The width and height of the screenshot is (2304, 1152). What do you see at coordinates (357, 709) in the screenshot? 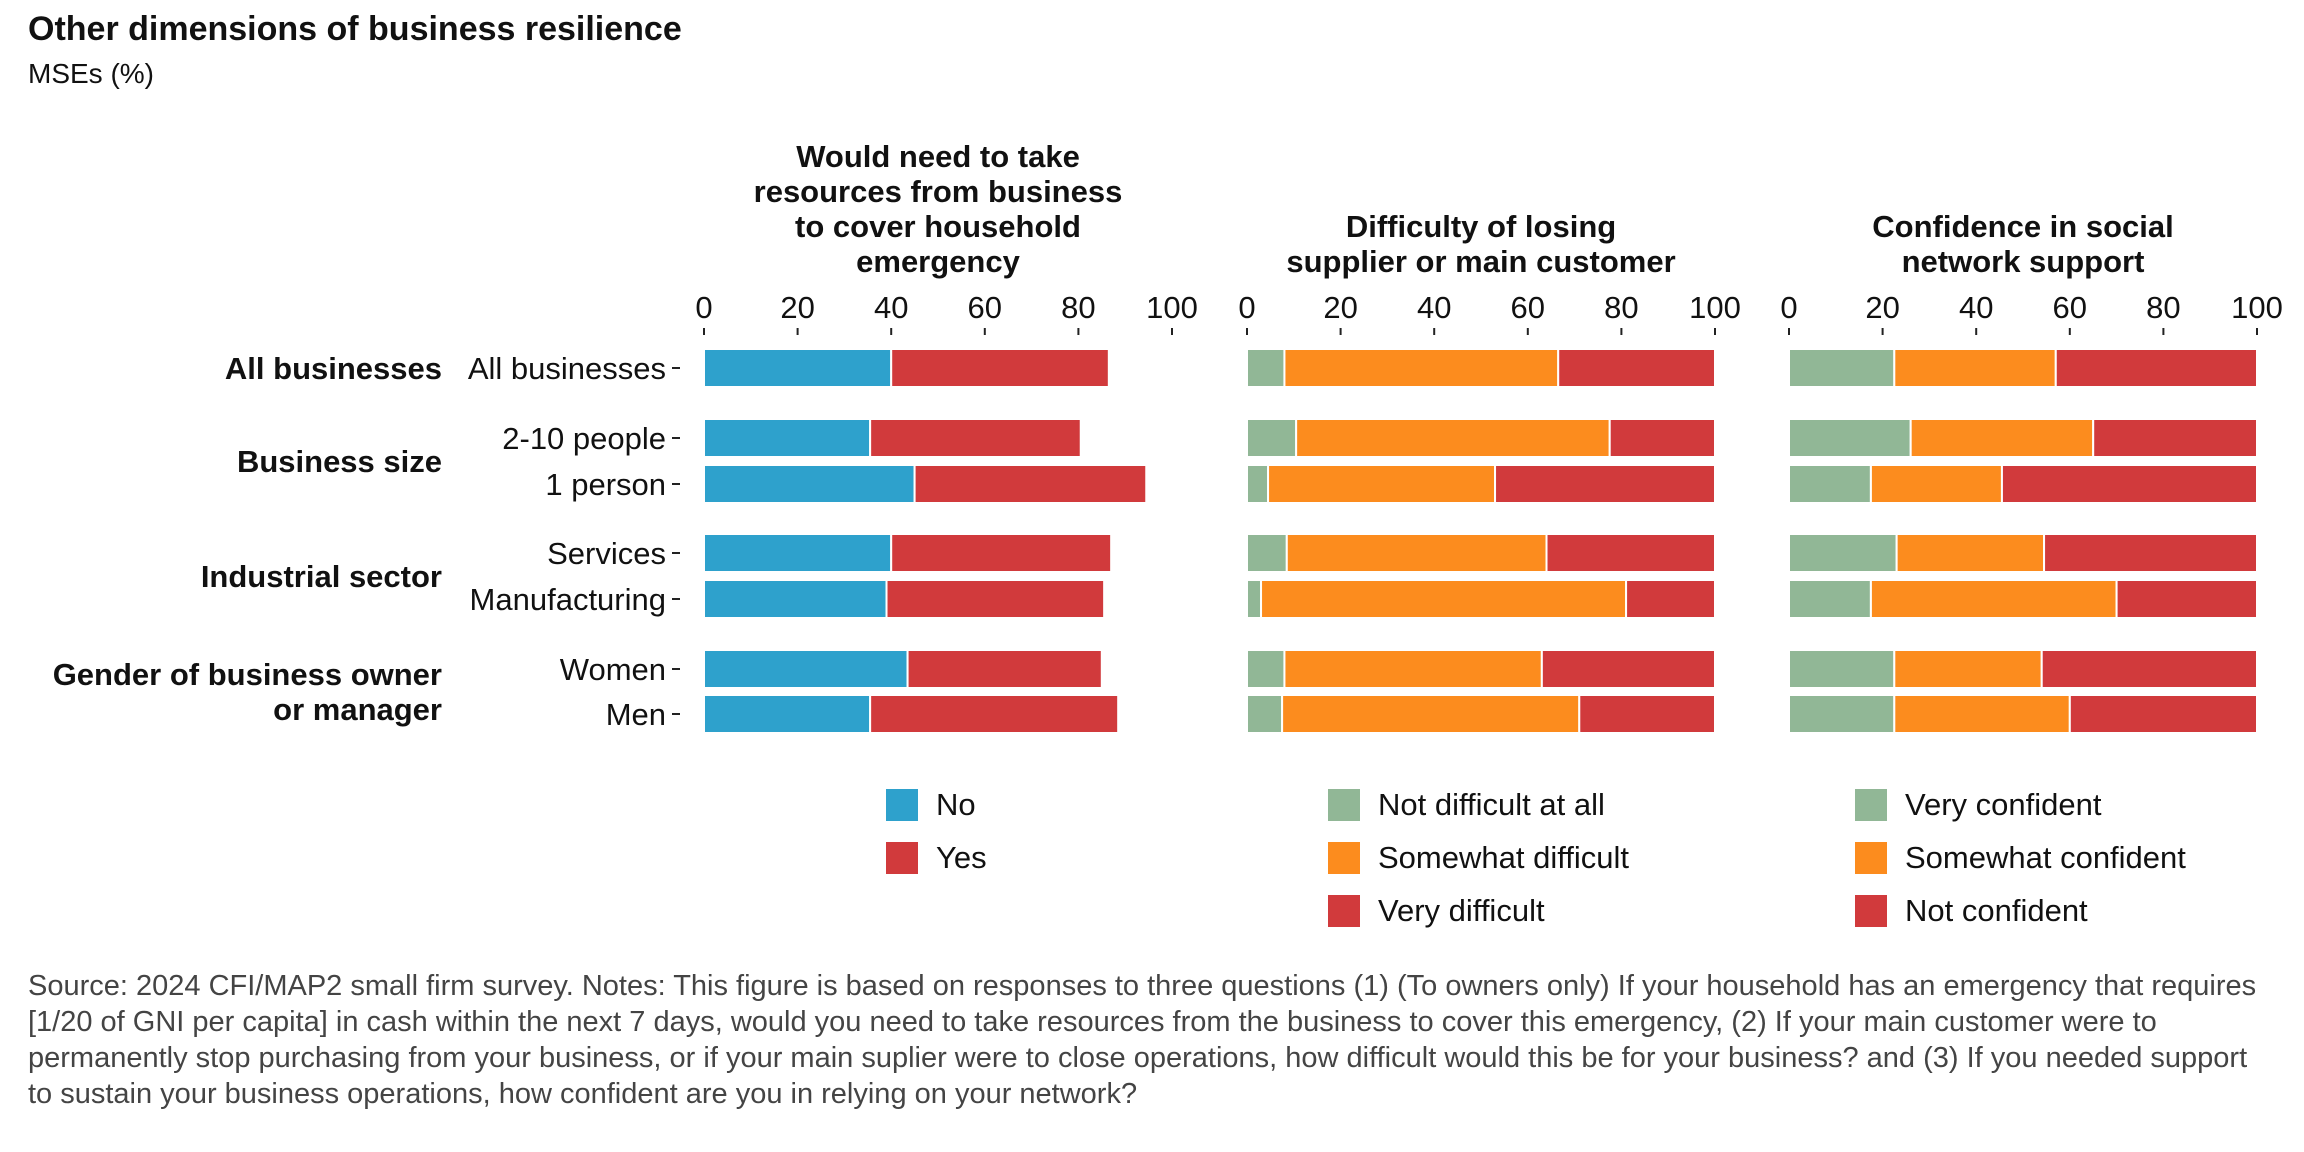
I see `group-label: or manager` at bounding box center [357, 709].